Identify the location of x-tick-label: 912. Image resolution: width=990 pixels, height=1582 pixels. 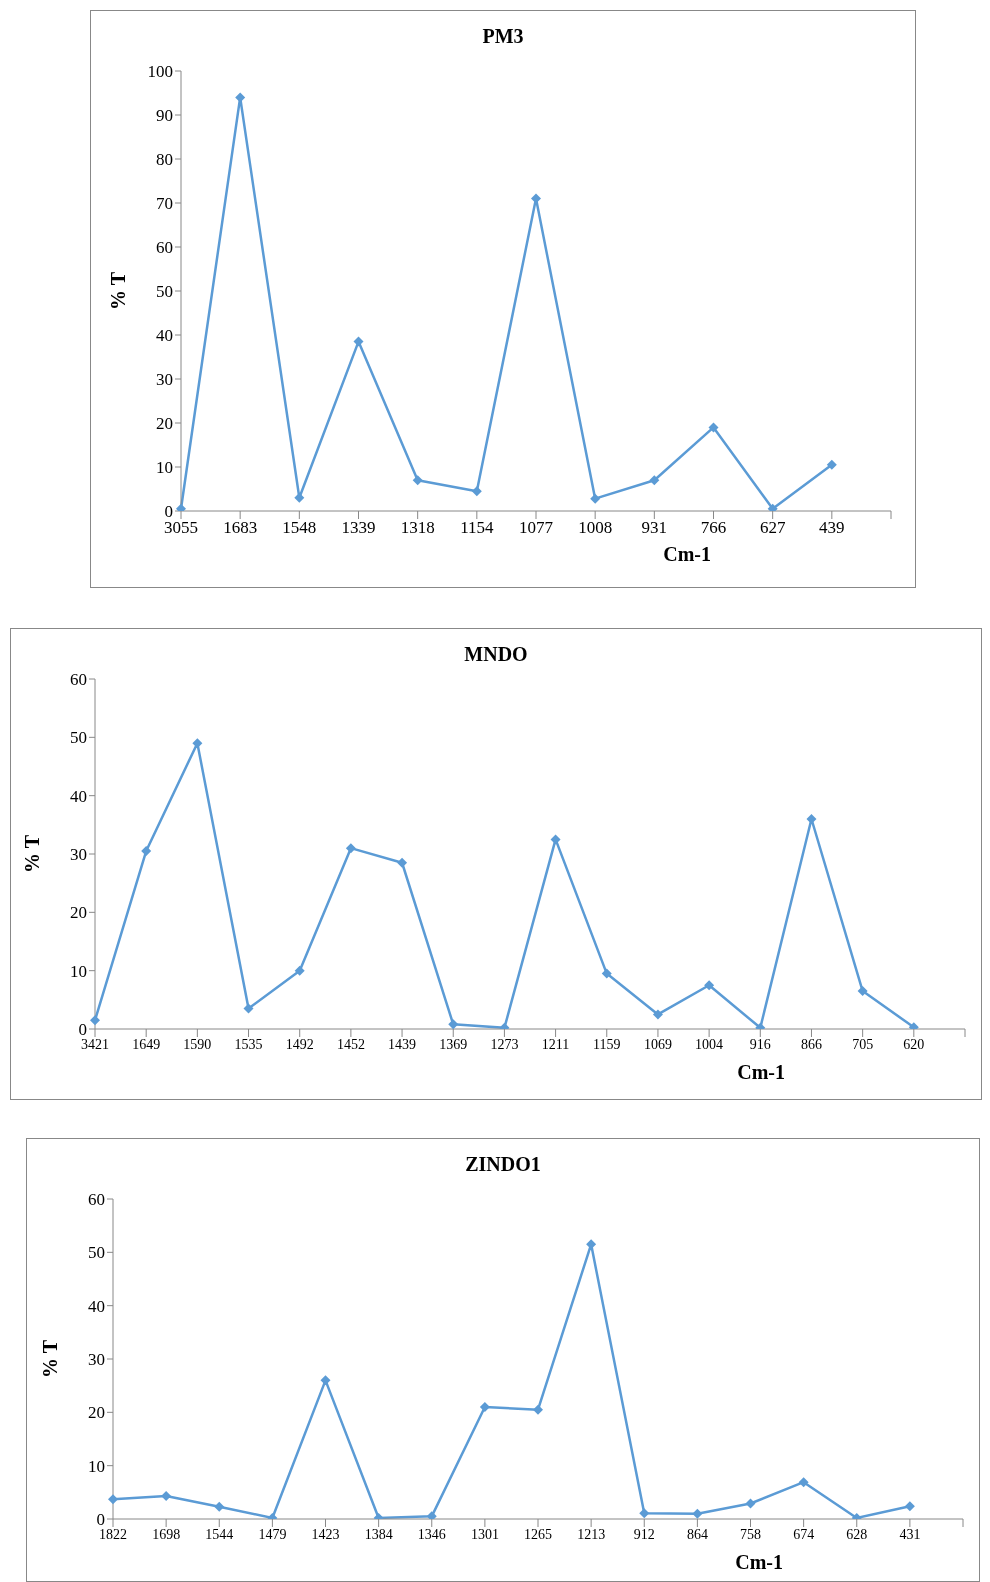
(644, 1534).